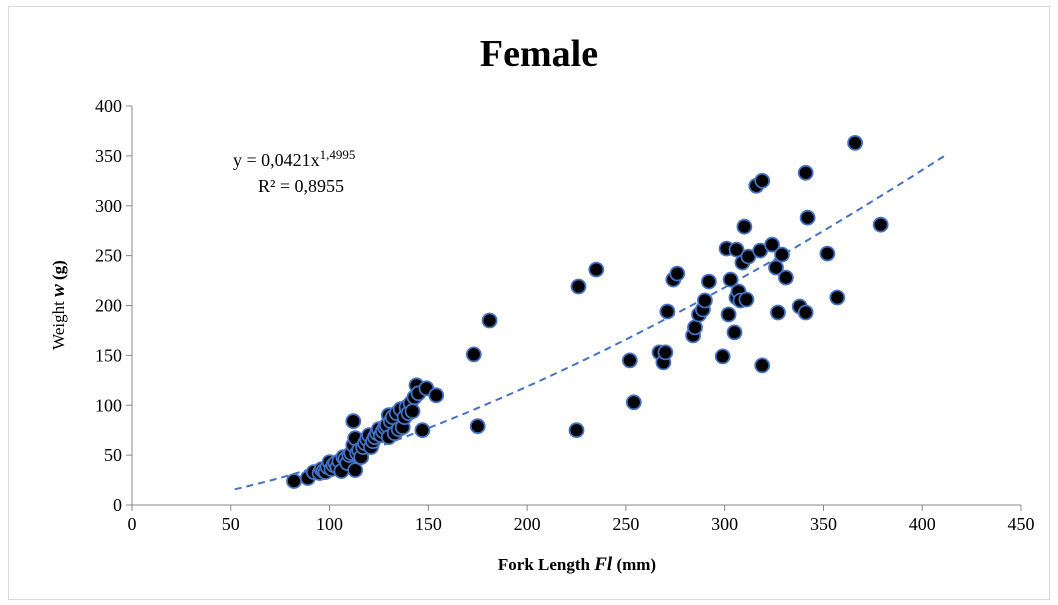 The width and height of the screenshot is (1058, 605). I want to click on y-tick-label: 250, so click(108, 256).